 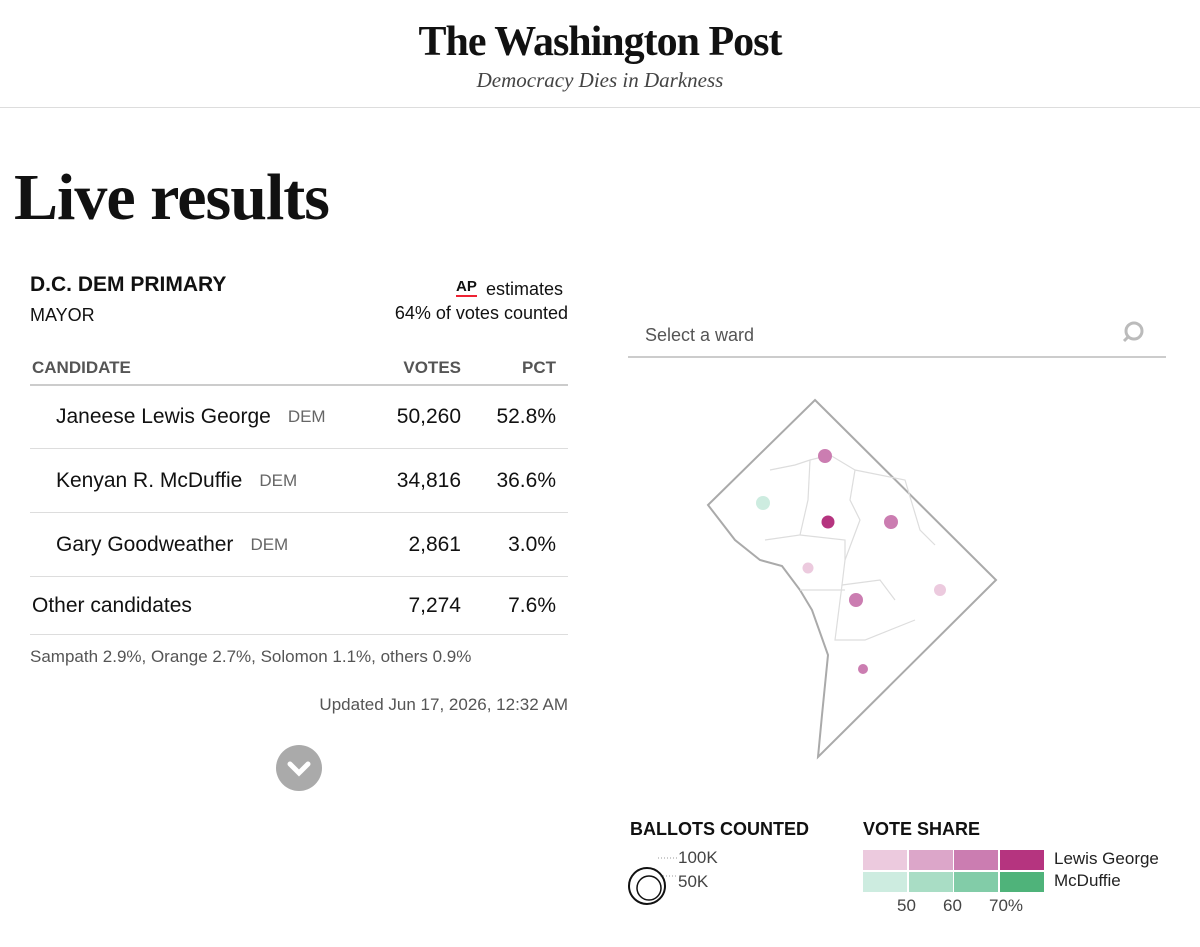 I want to click on column-header: CANDIDATE, so click(x=81, y=367).